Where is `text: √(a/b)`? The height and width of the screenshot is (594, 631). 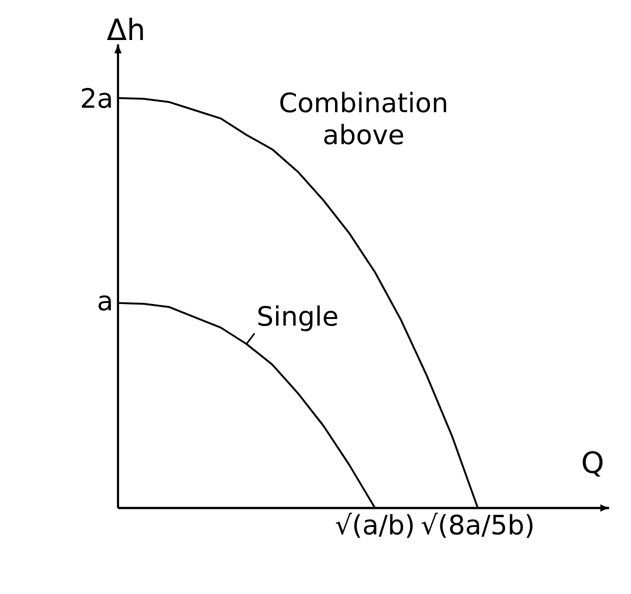 text: √(a/b) is located at coordinates (374, 525).